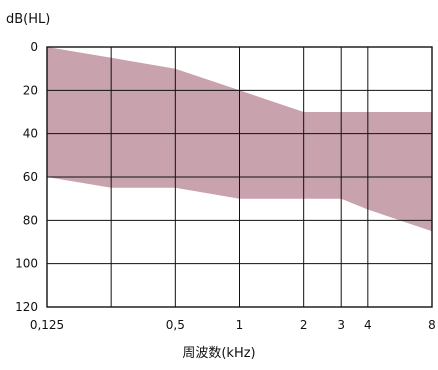  Describe the element at coordinates (219, 353) in the screenshot. I see `x-axis-label: 周波数(kHz)` at that location.